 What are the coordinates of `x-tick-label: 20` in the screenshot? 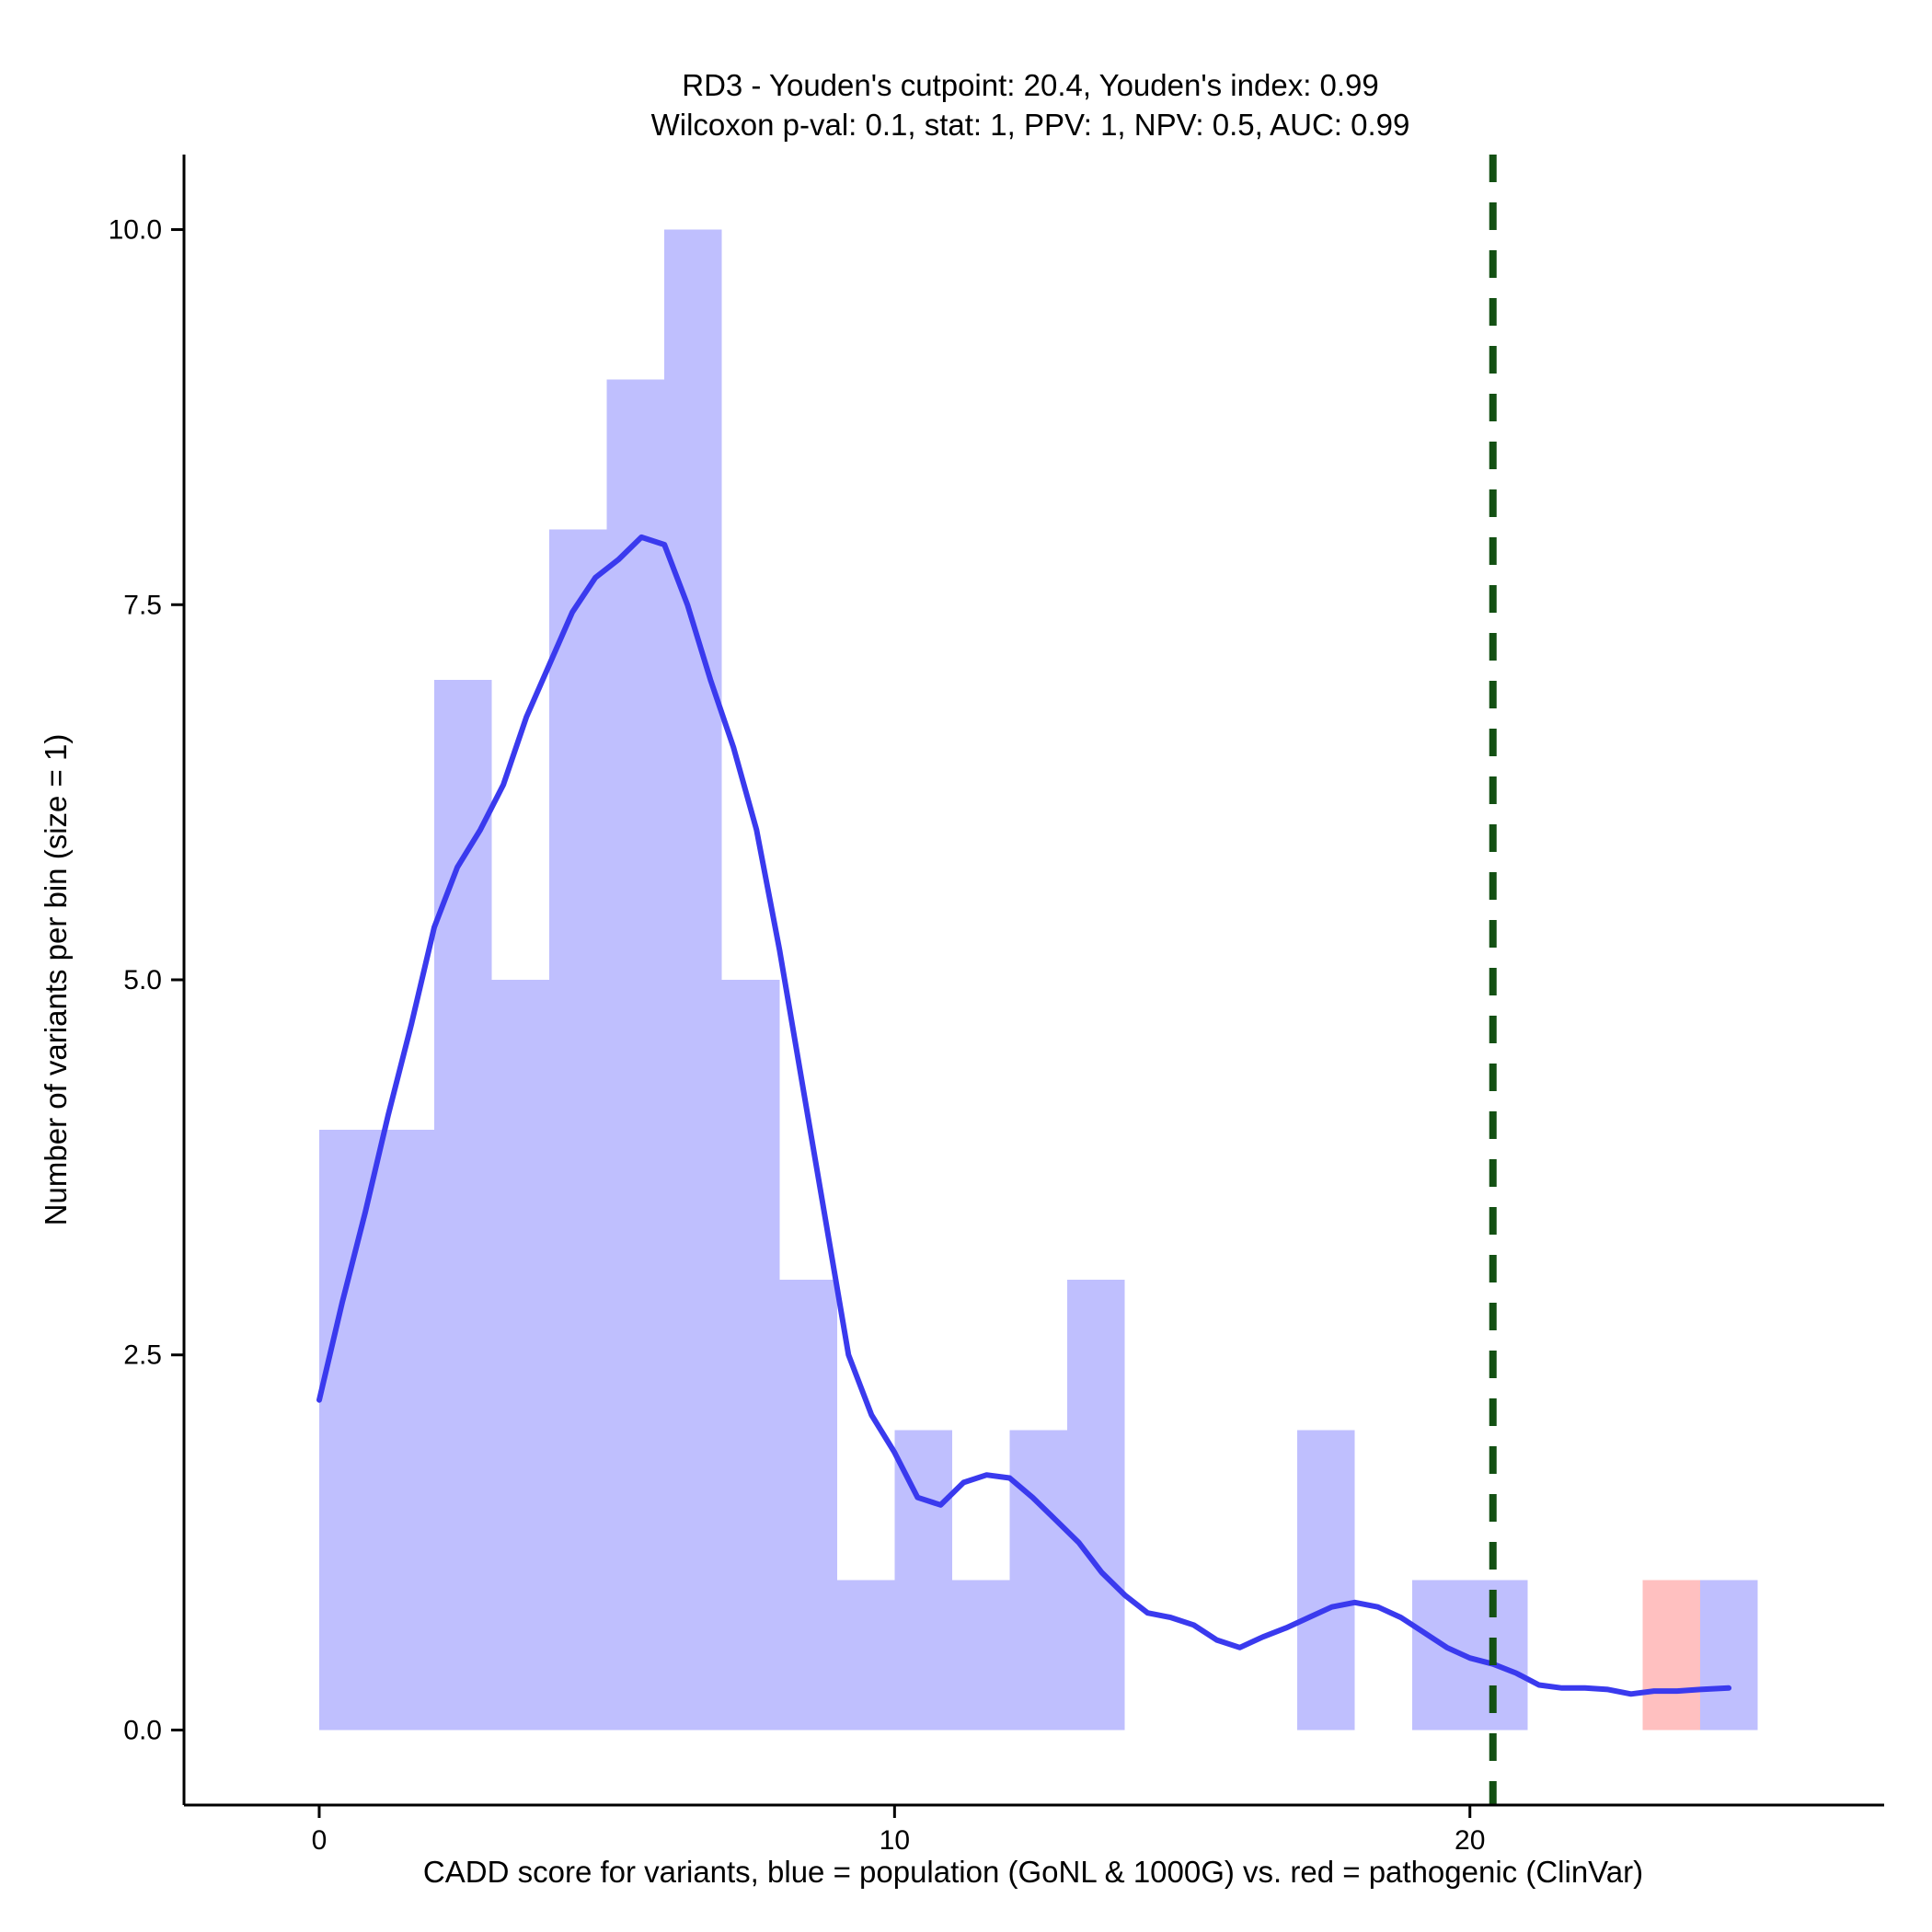 It's located at (1470, 1840).